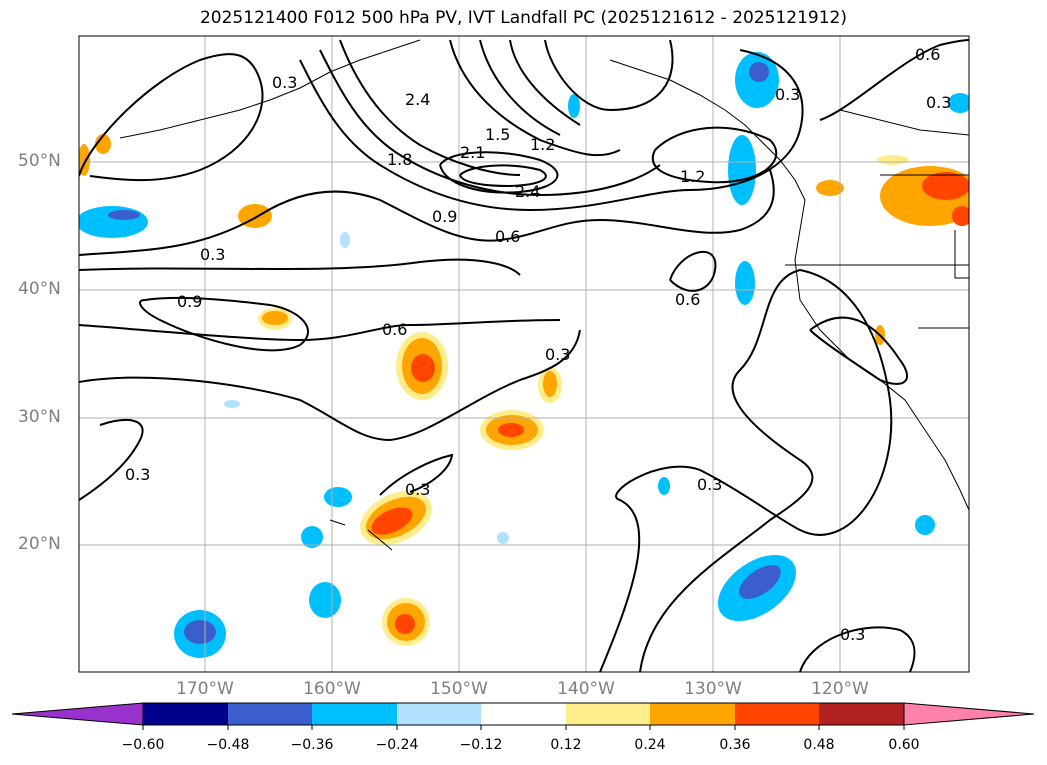 The height and width of the screenshot is (765, 1047). I want to click on lon-label-160w: 160°W, so click(332, 689).